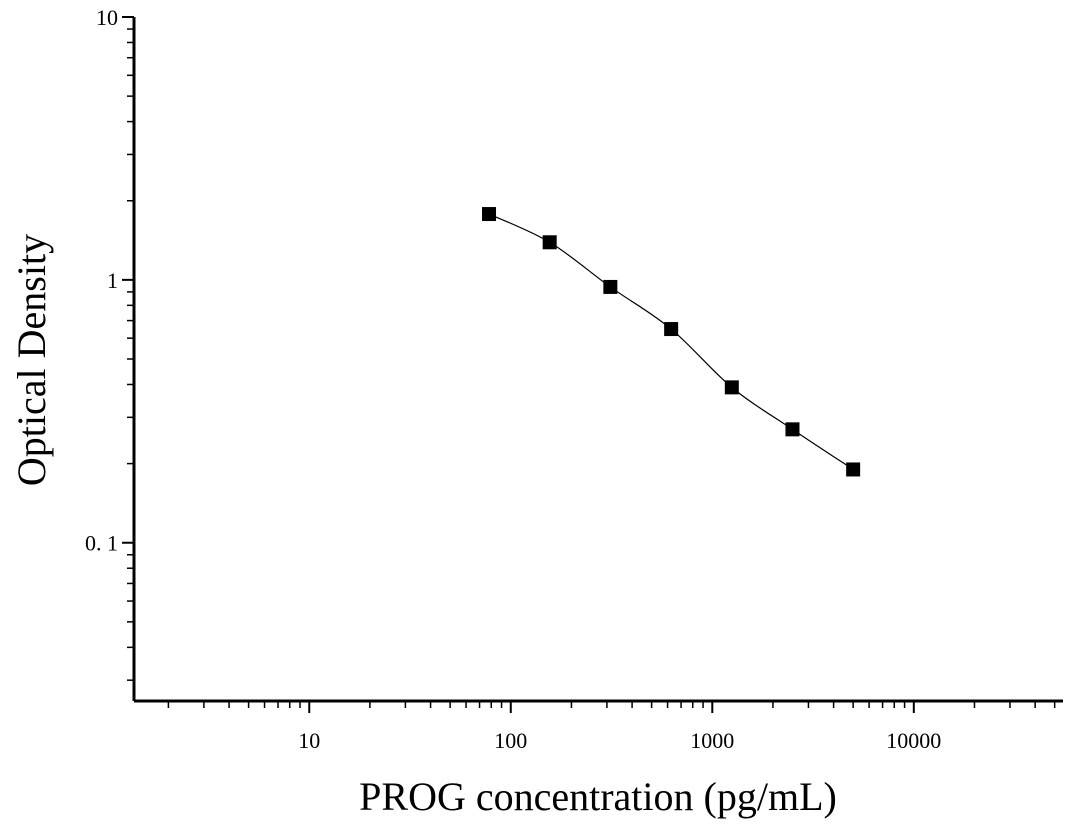 This screenshot has height=824, width=1085. I want to click on x-tick-label: 100, so click(510, 740).